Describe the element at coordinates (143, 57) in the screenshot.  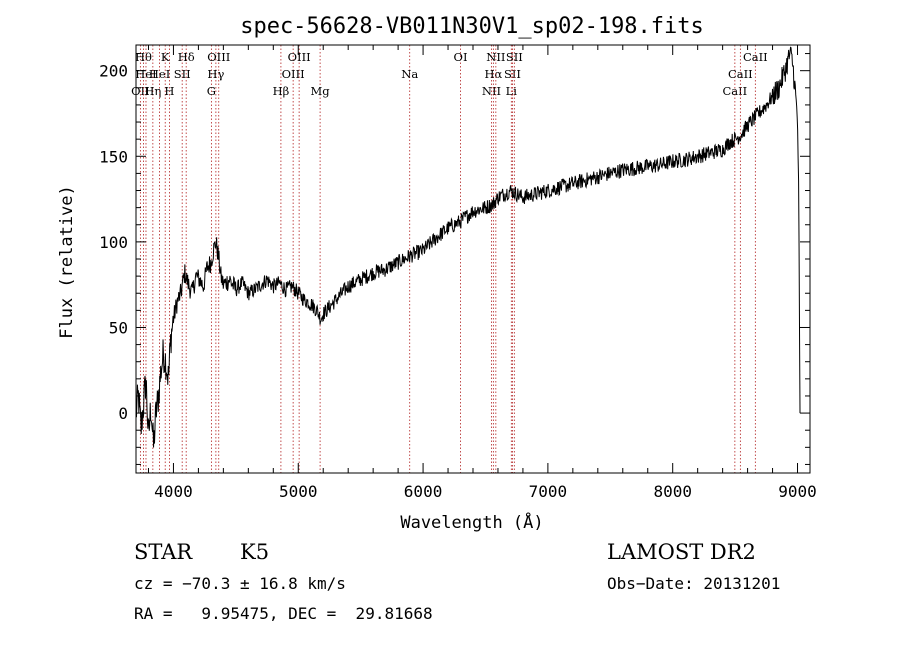
I see `spectral-line-label: Hθ` at that location.